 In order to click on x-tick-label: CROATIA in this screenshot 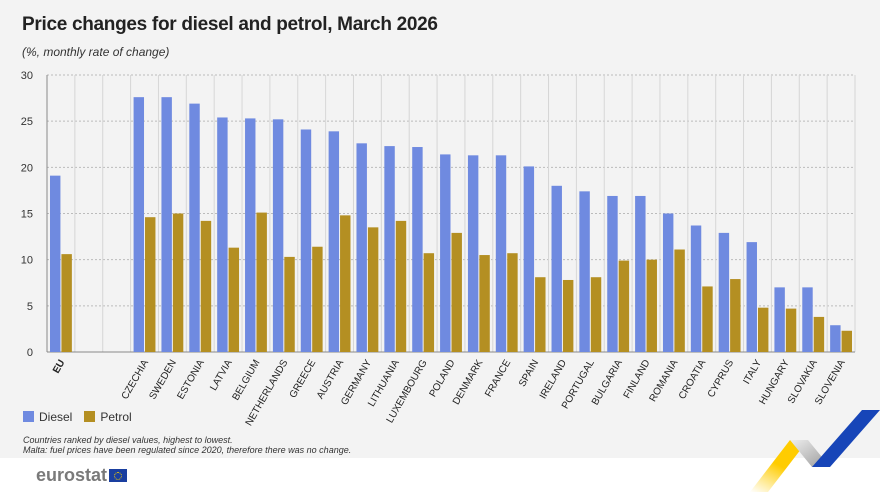, I will do `click(693, 380)`.